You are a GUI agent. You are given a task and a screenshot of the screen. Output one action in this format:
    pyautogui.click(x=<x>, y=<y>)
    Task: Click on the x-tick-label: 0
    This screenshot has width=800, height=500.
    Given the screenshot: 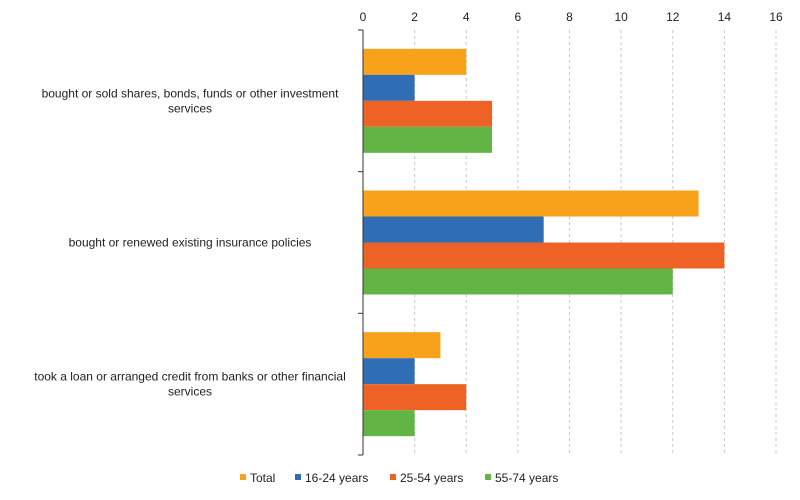 What is the action you would take?
    pyautogui.click(x=363, y=17)
    